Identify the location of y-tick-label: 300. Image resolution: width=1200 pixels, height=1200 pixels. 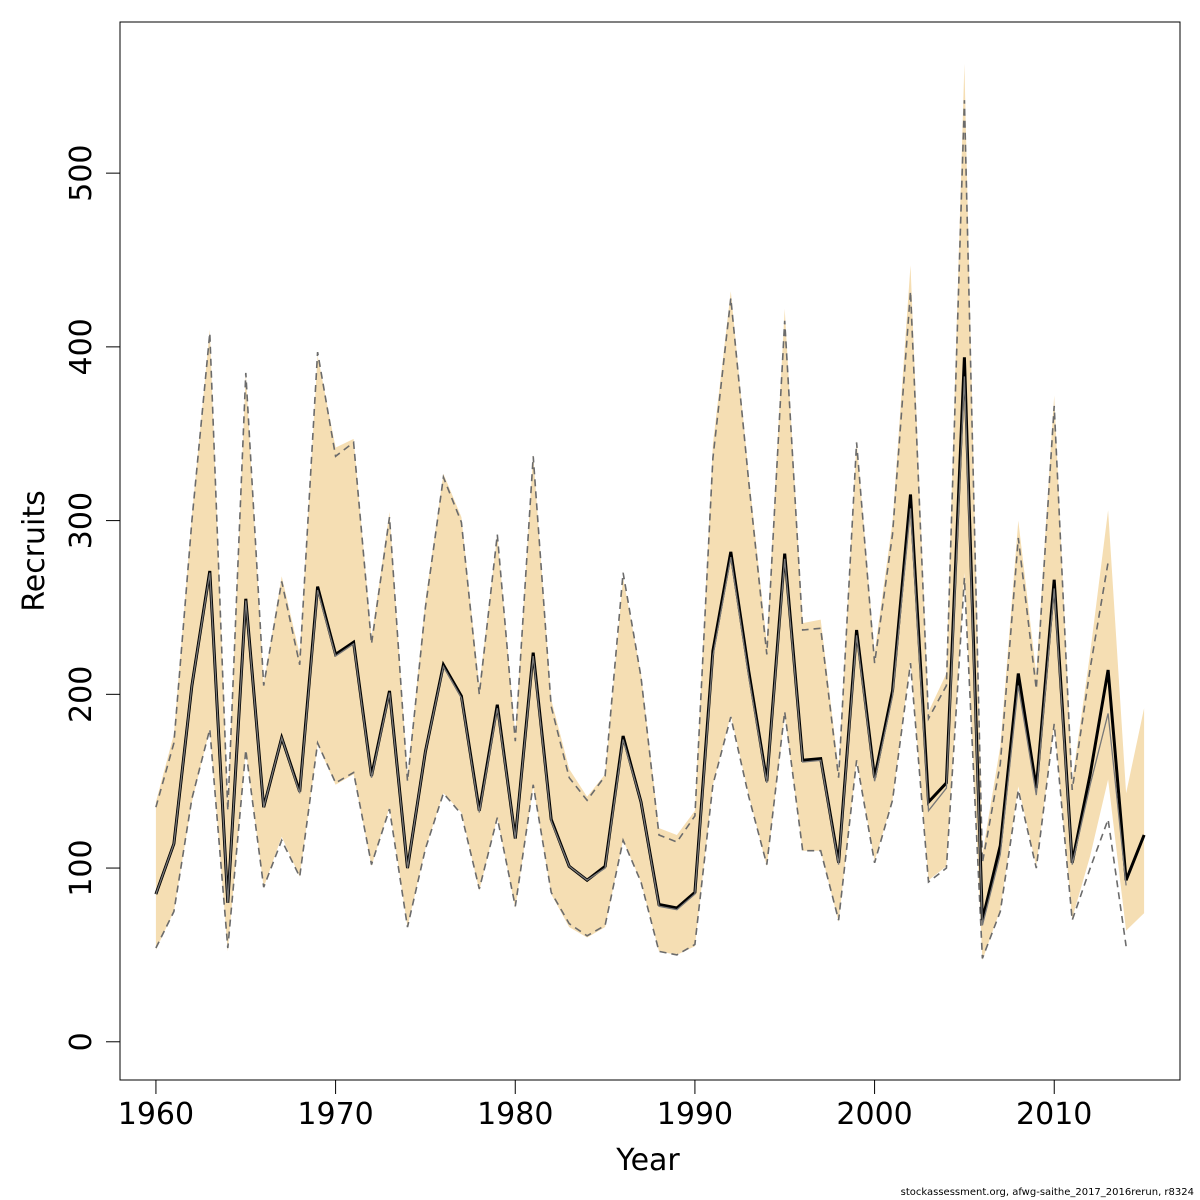
(81, 520).